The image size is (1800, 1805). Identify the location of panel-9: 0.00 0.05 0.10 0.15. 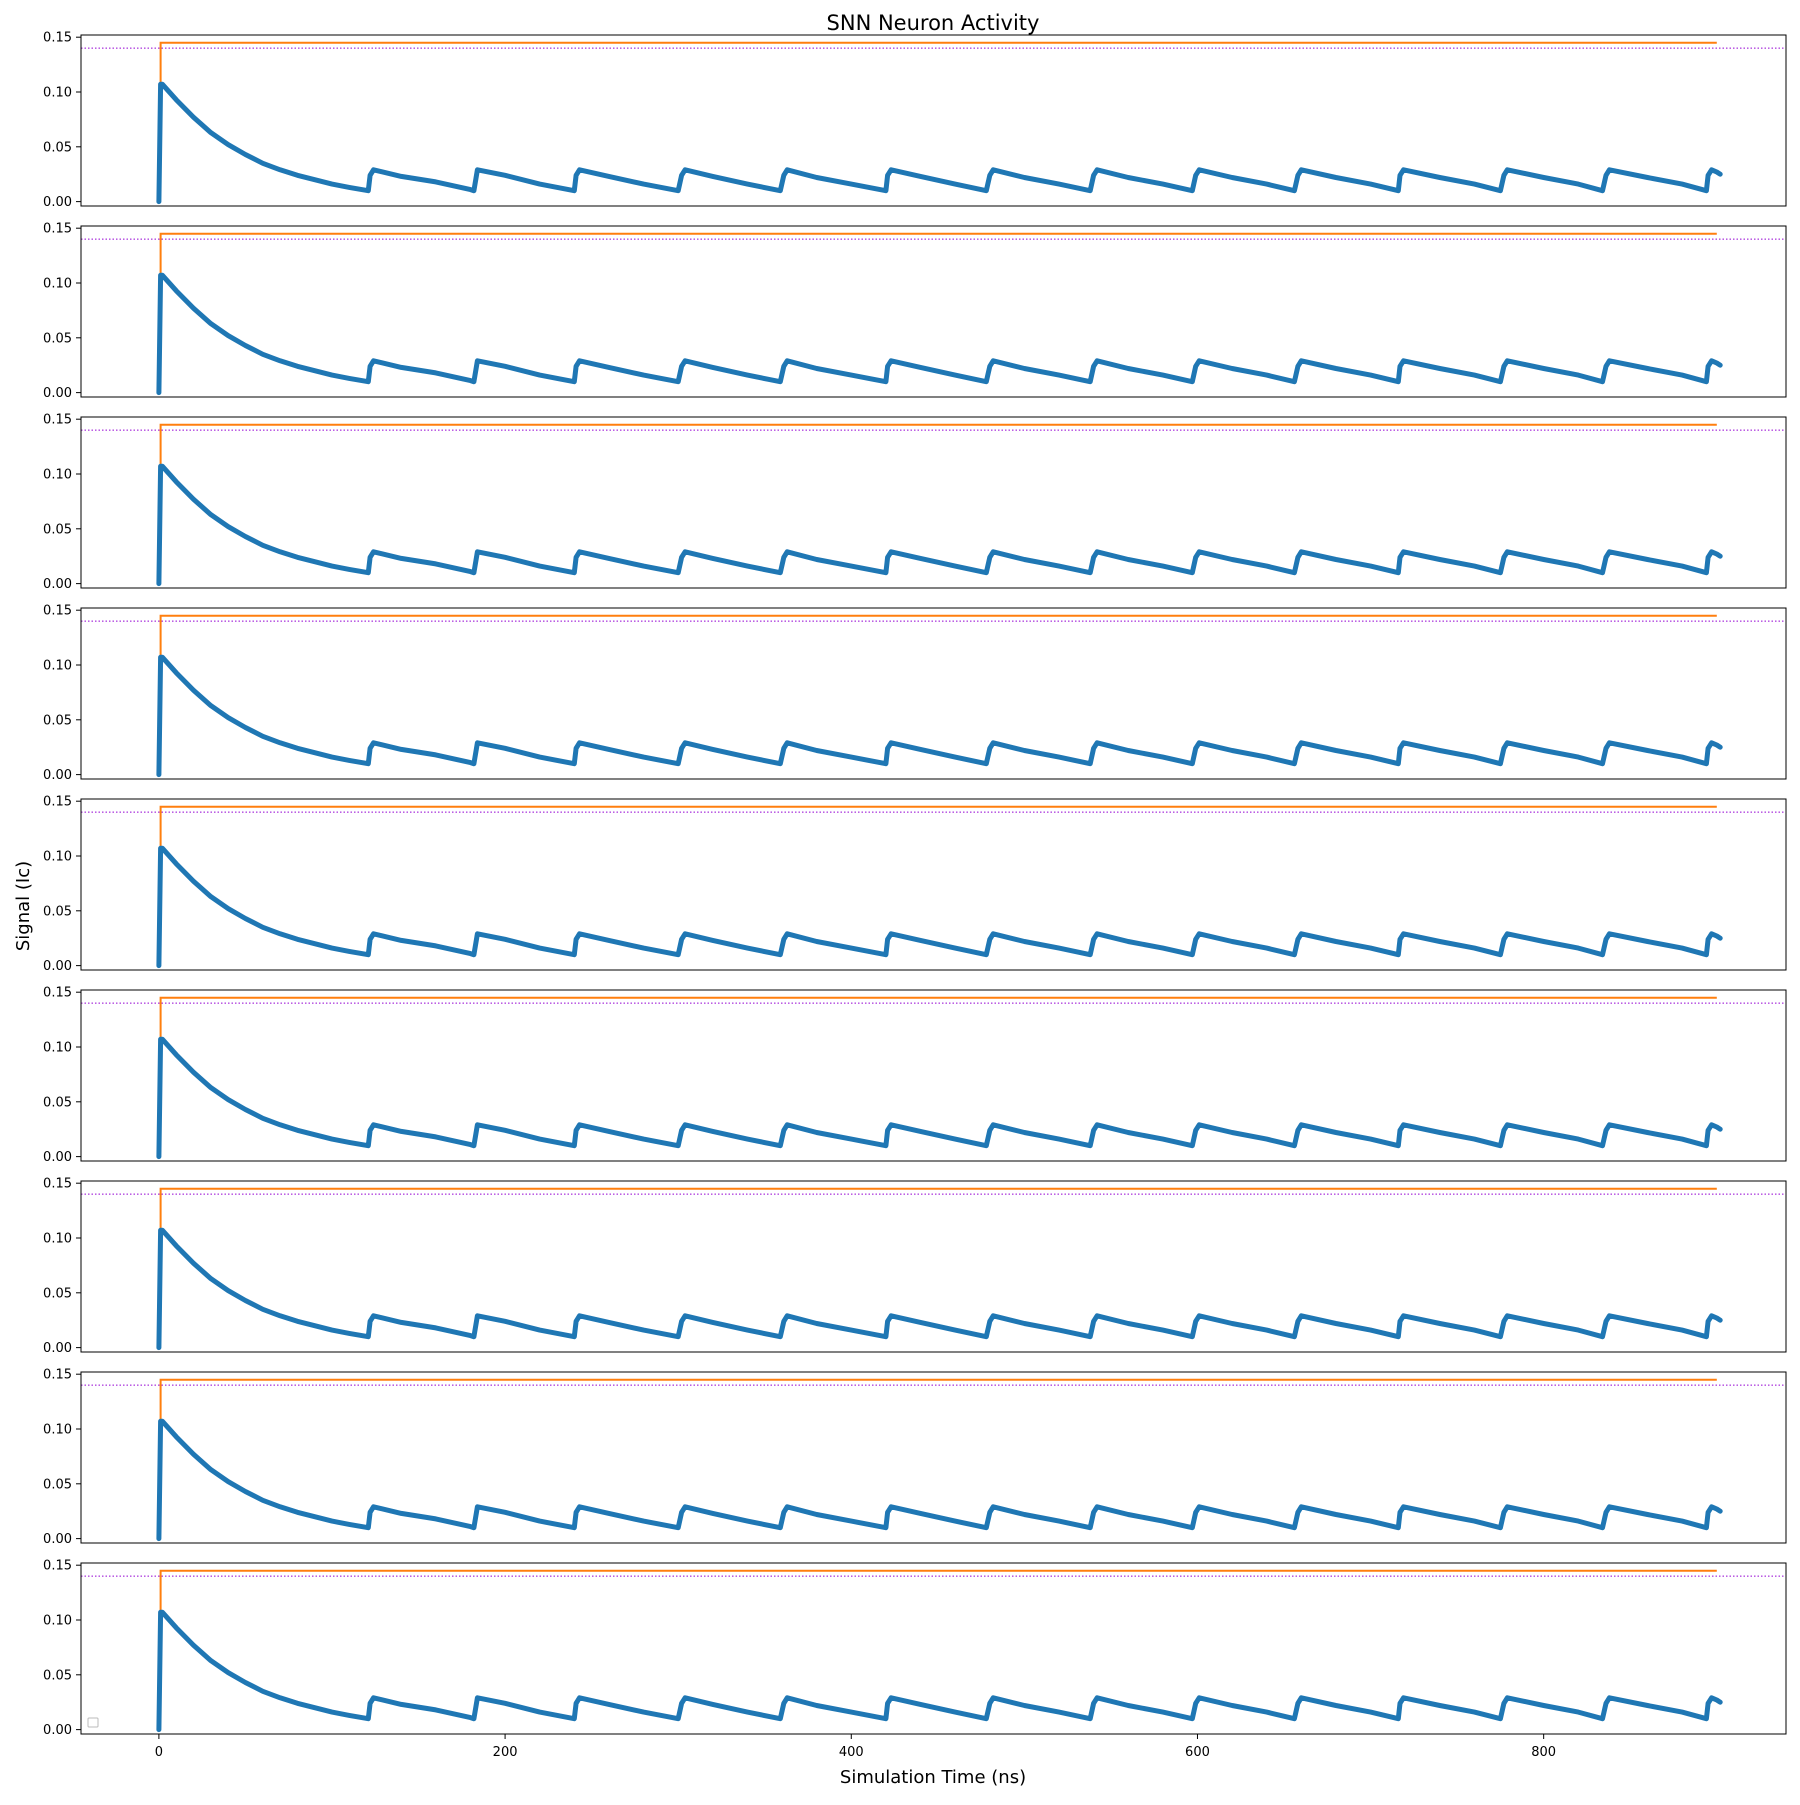
(915, 1648).